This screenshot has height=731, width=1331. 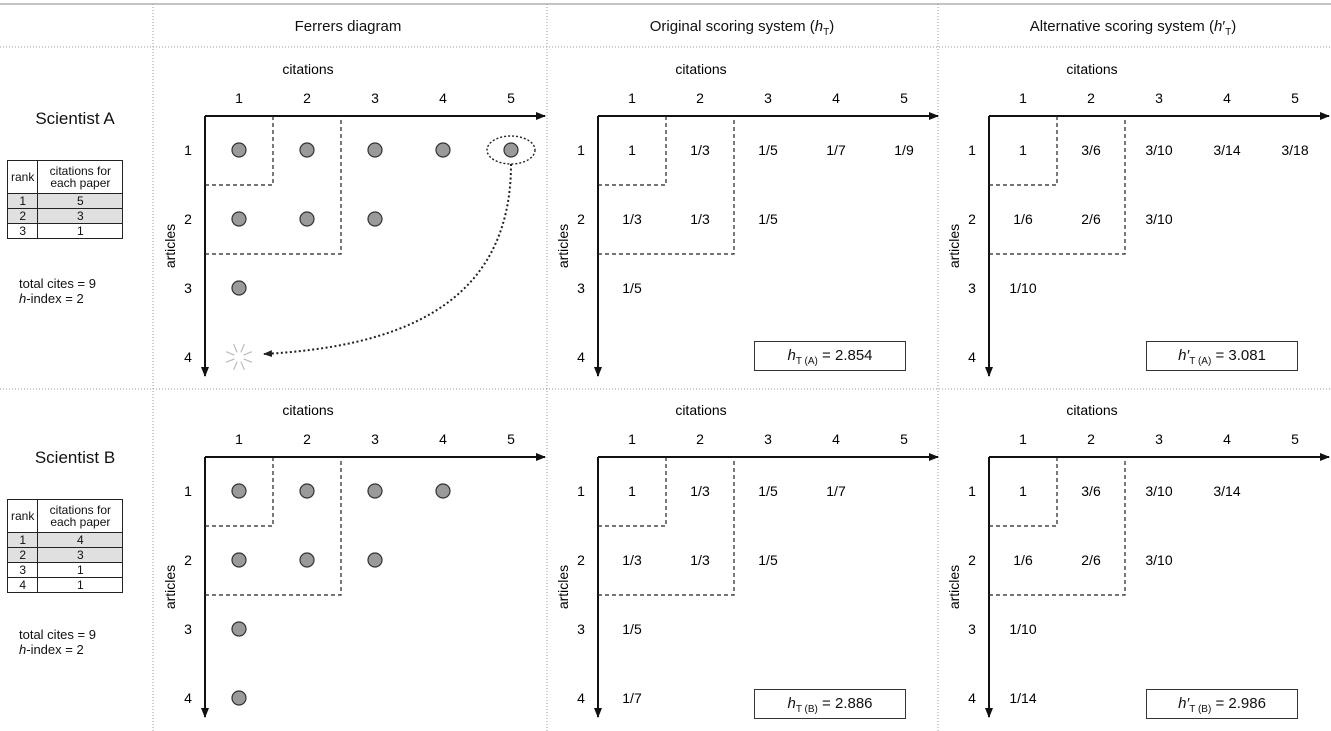 What do you see at coordinates (1294, 150) in the screenshot?
I see `score-cell: 3/18` at bounding box center [1294, 150].